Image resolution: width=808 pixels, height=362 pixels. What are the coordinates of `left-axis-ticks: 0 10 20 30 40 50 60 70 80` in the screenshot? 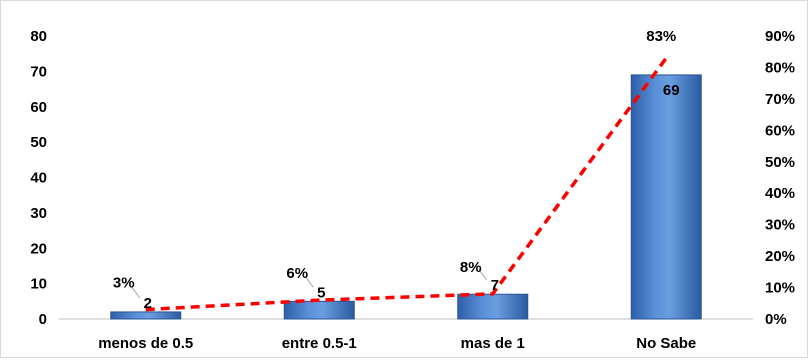 It's located at (38, 178).